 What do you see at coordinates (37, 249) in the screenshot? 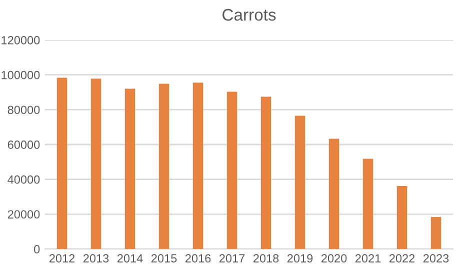
I see `y-tick-label: 0` at bounding box center [37, 249].